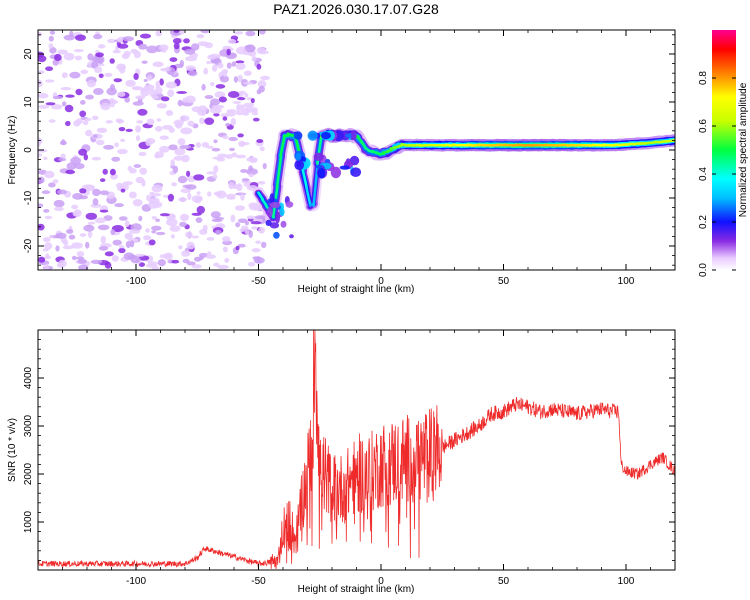  I want to click on y-tick-label: 20, so click(28, 54).